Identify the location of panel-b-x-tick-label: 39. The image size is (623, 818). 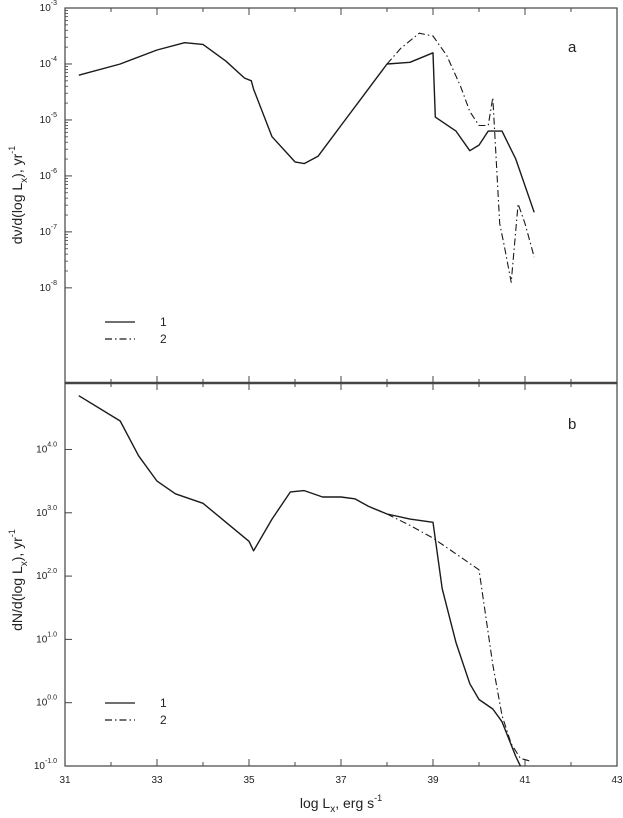
(433, 780).